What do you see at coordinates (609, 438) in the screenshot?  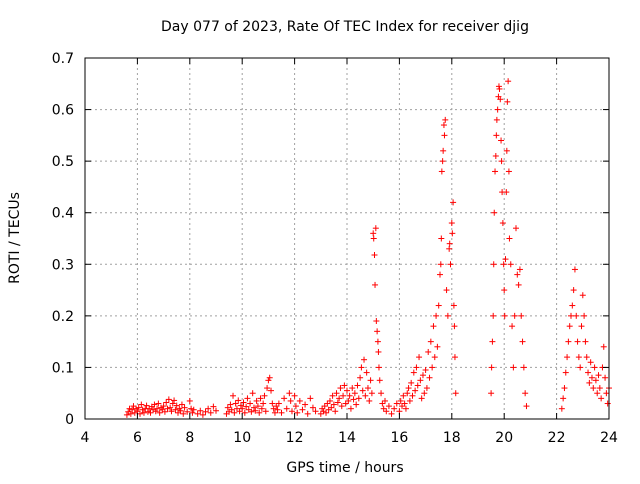 I see `x-tick-label: 24` at bounding box center [609, 438].